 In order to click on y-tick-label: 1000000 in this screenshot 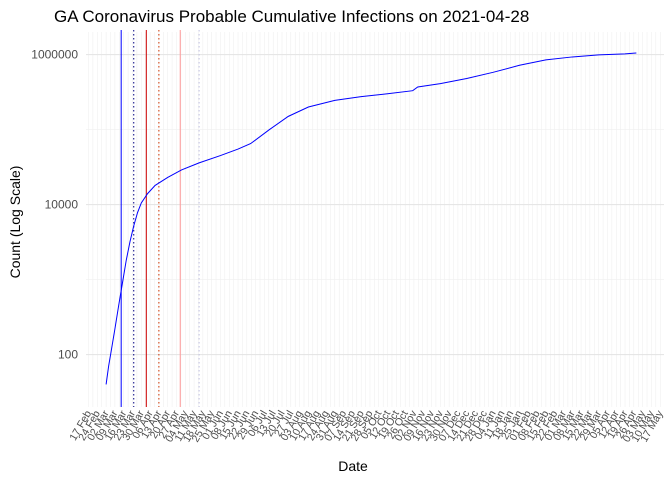, I will do `click(54, 55)`.